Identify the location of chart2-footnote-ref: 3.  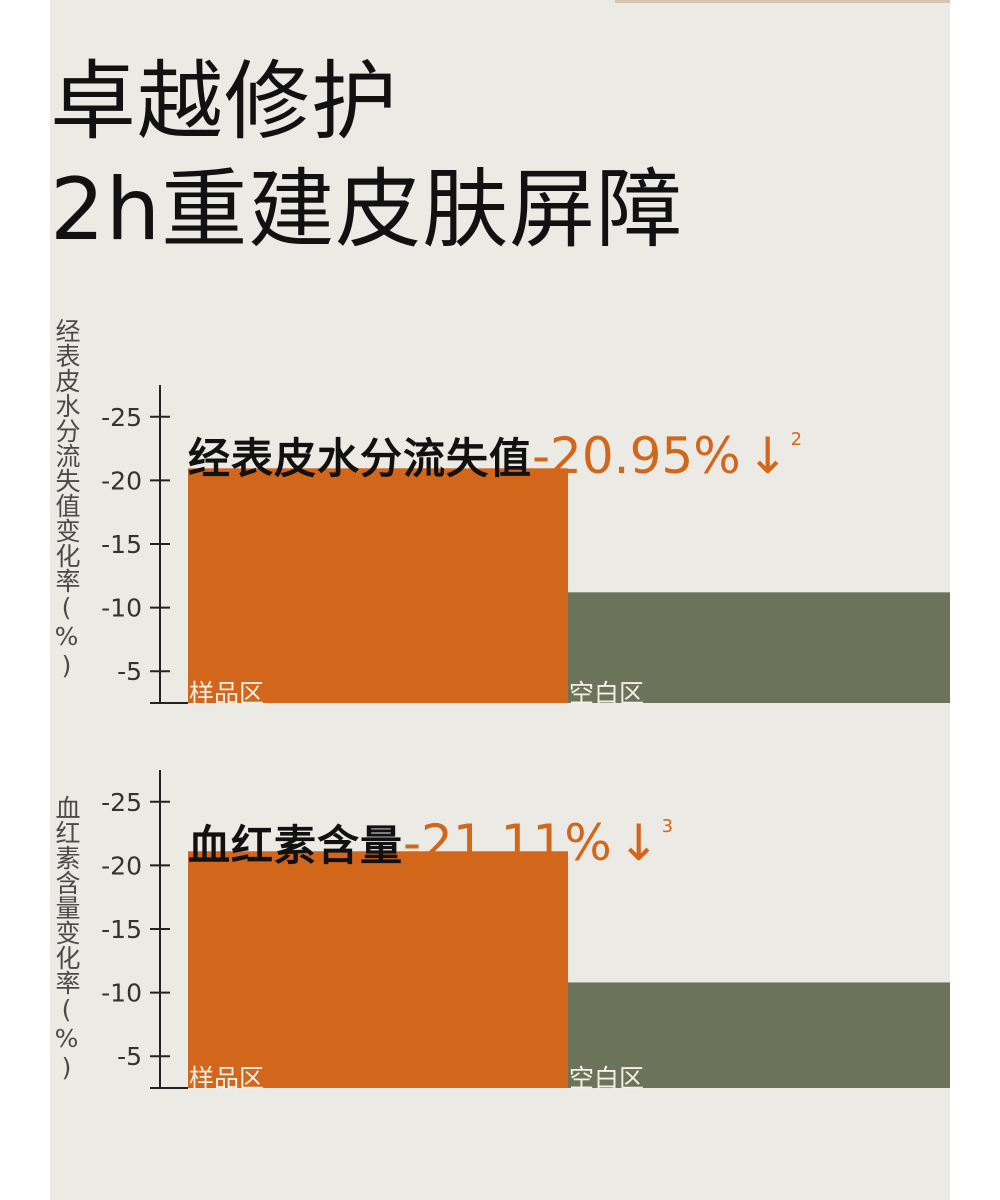
(667, 826).